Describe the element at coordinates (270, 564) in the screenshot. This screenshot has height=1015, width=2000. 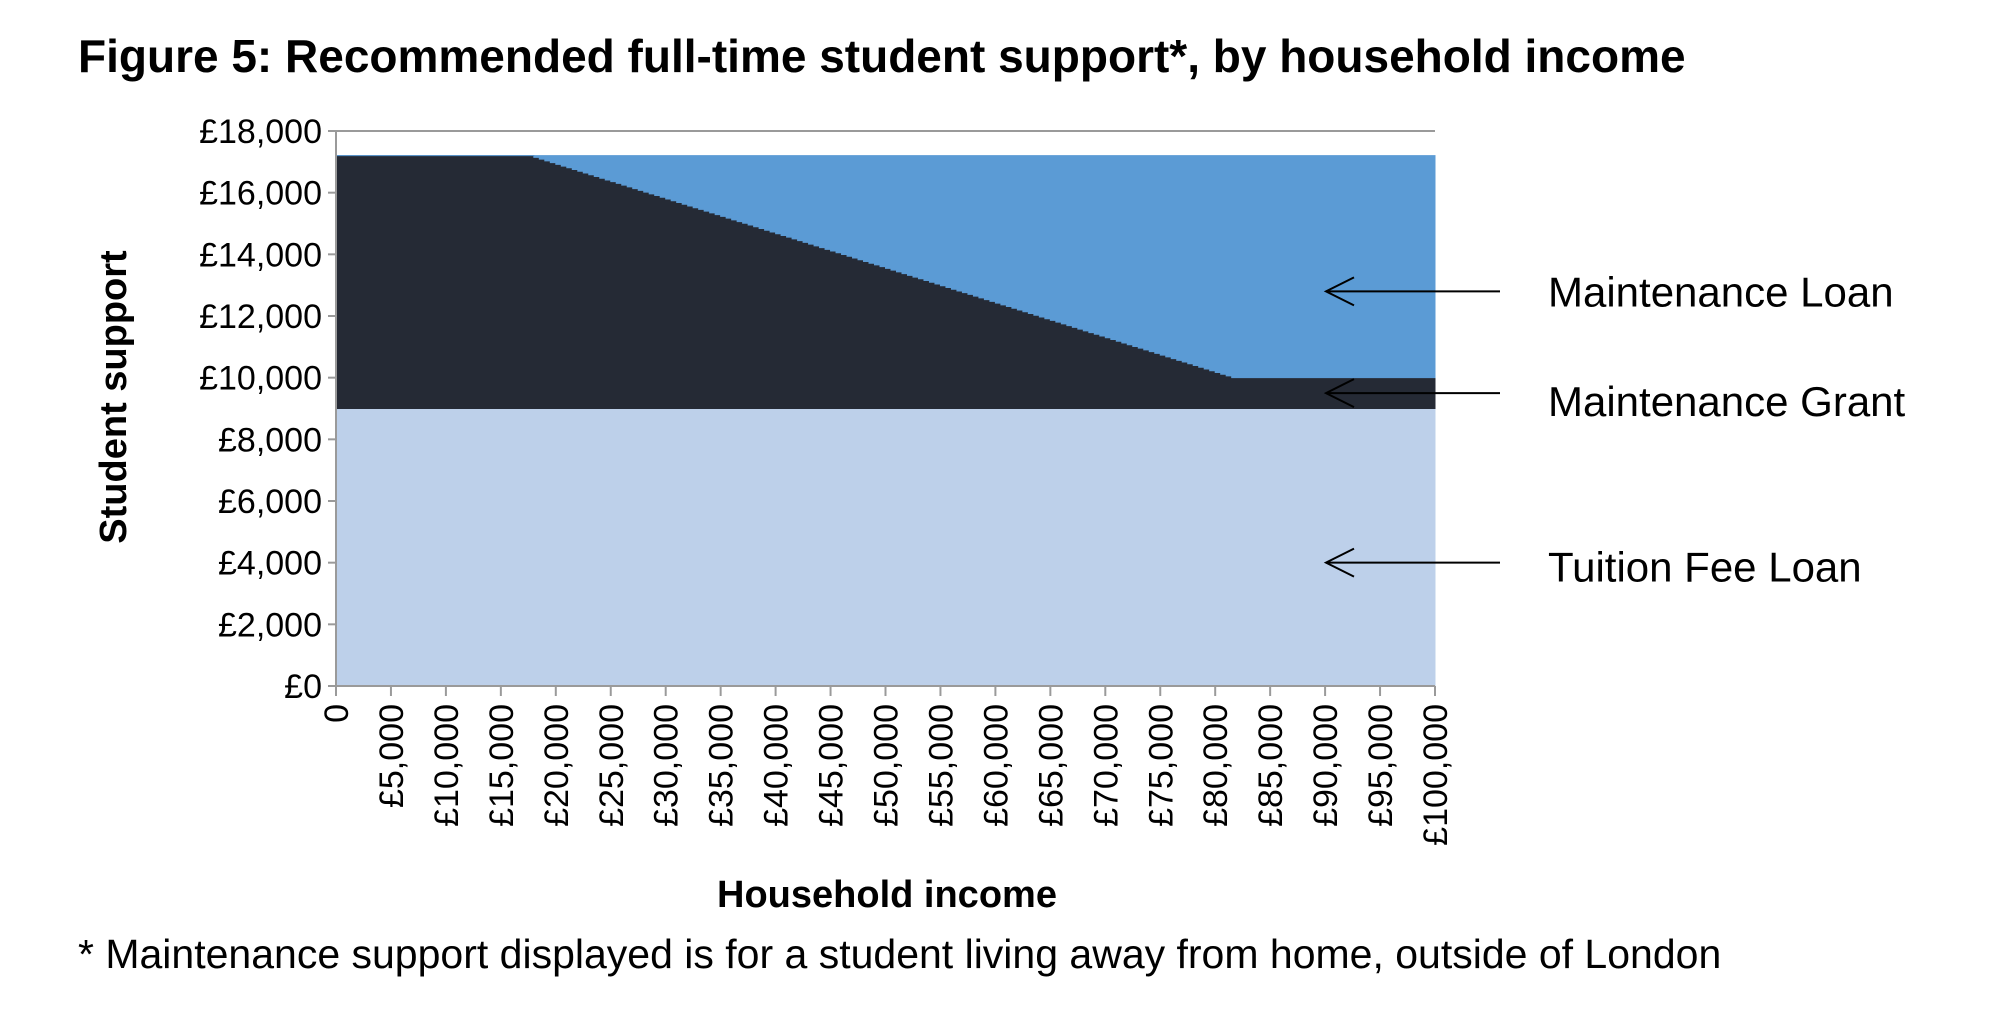
I see `y-tick-label: £4,000` at that location.